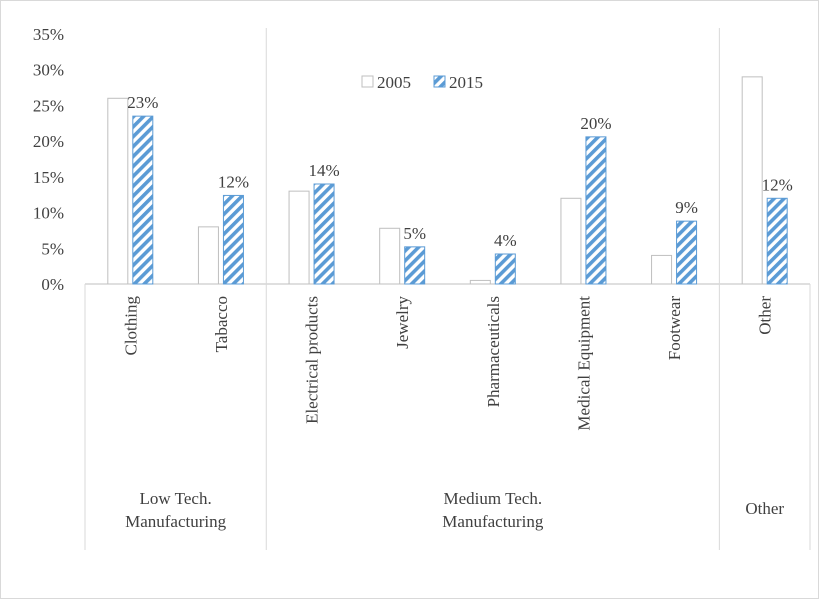 The image size is (819, 599). I want to click on y-tick-label: 30%, so click(48, 70).